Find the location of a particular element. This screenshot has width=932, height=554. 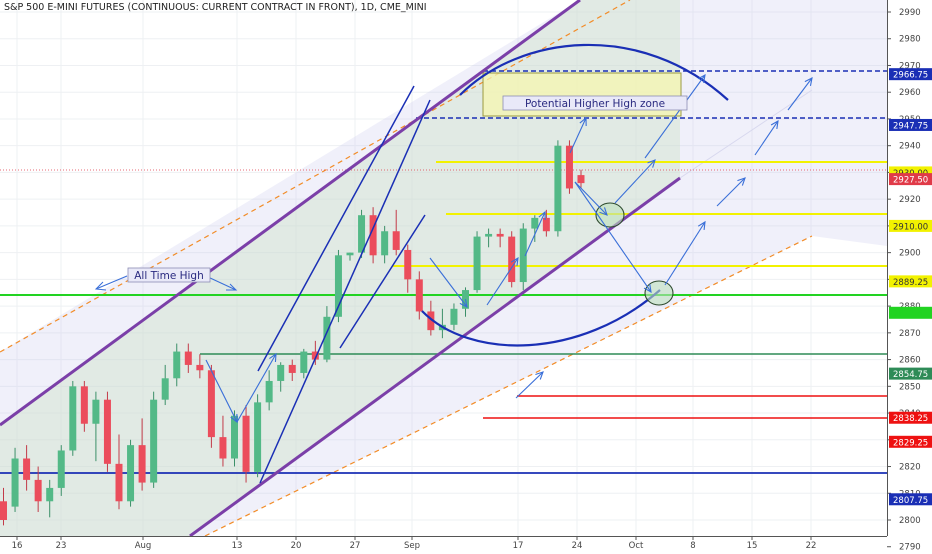

price-label-text: 2966.75 is located at coordinates (910, 76).